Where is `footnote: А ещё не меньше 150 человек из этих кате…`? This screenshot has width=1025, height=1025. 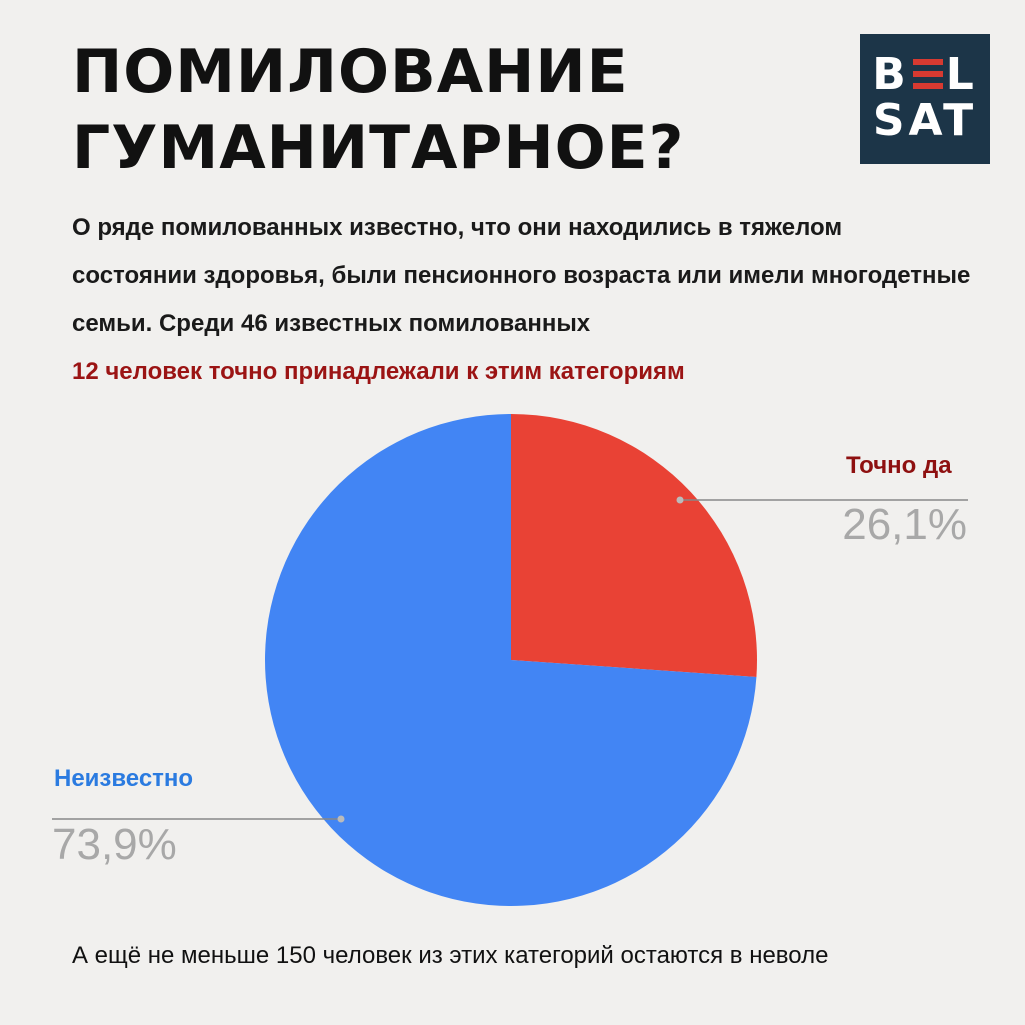 footnote: А ещё не меньше 150 человек из этих кате… is located at coordinates (450, 955).